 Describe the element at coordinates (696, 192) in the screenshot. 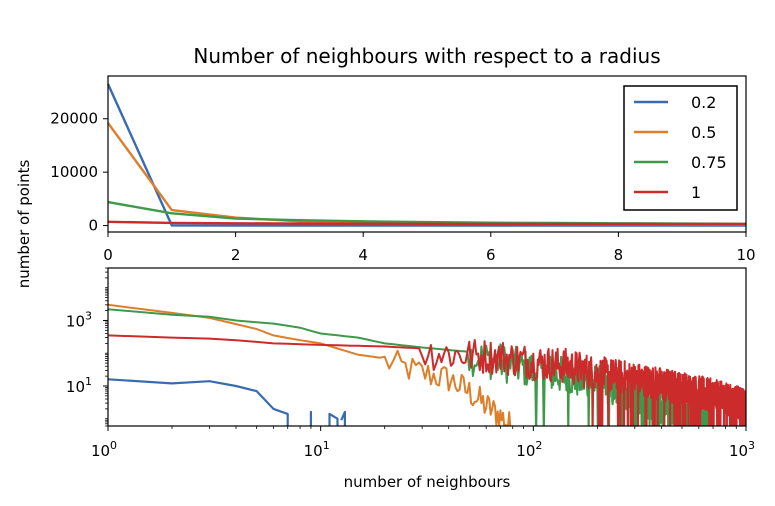

I see `legend-label: 1` at that location.